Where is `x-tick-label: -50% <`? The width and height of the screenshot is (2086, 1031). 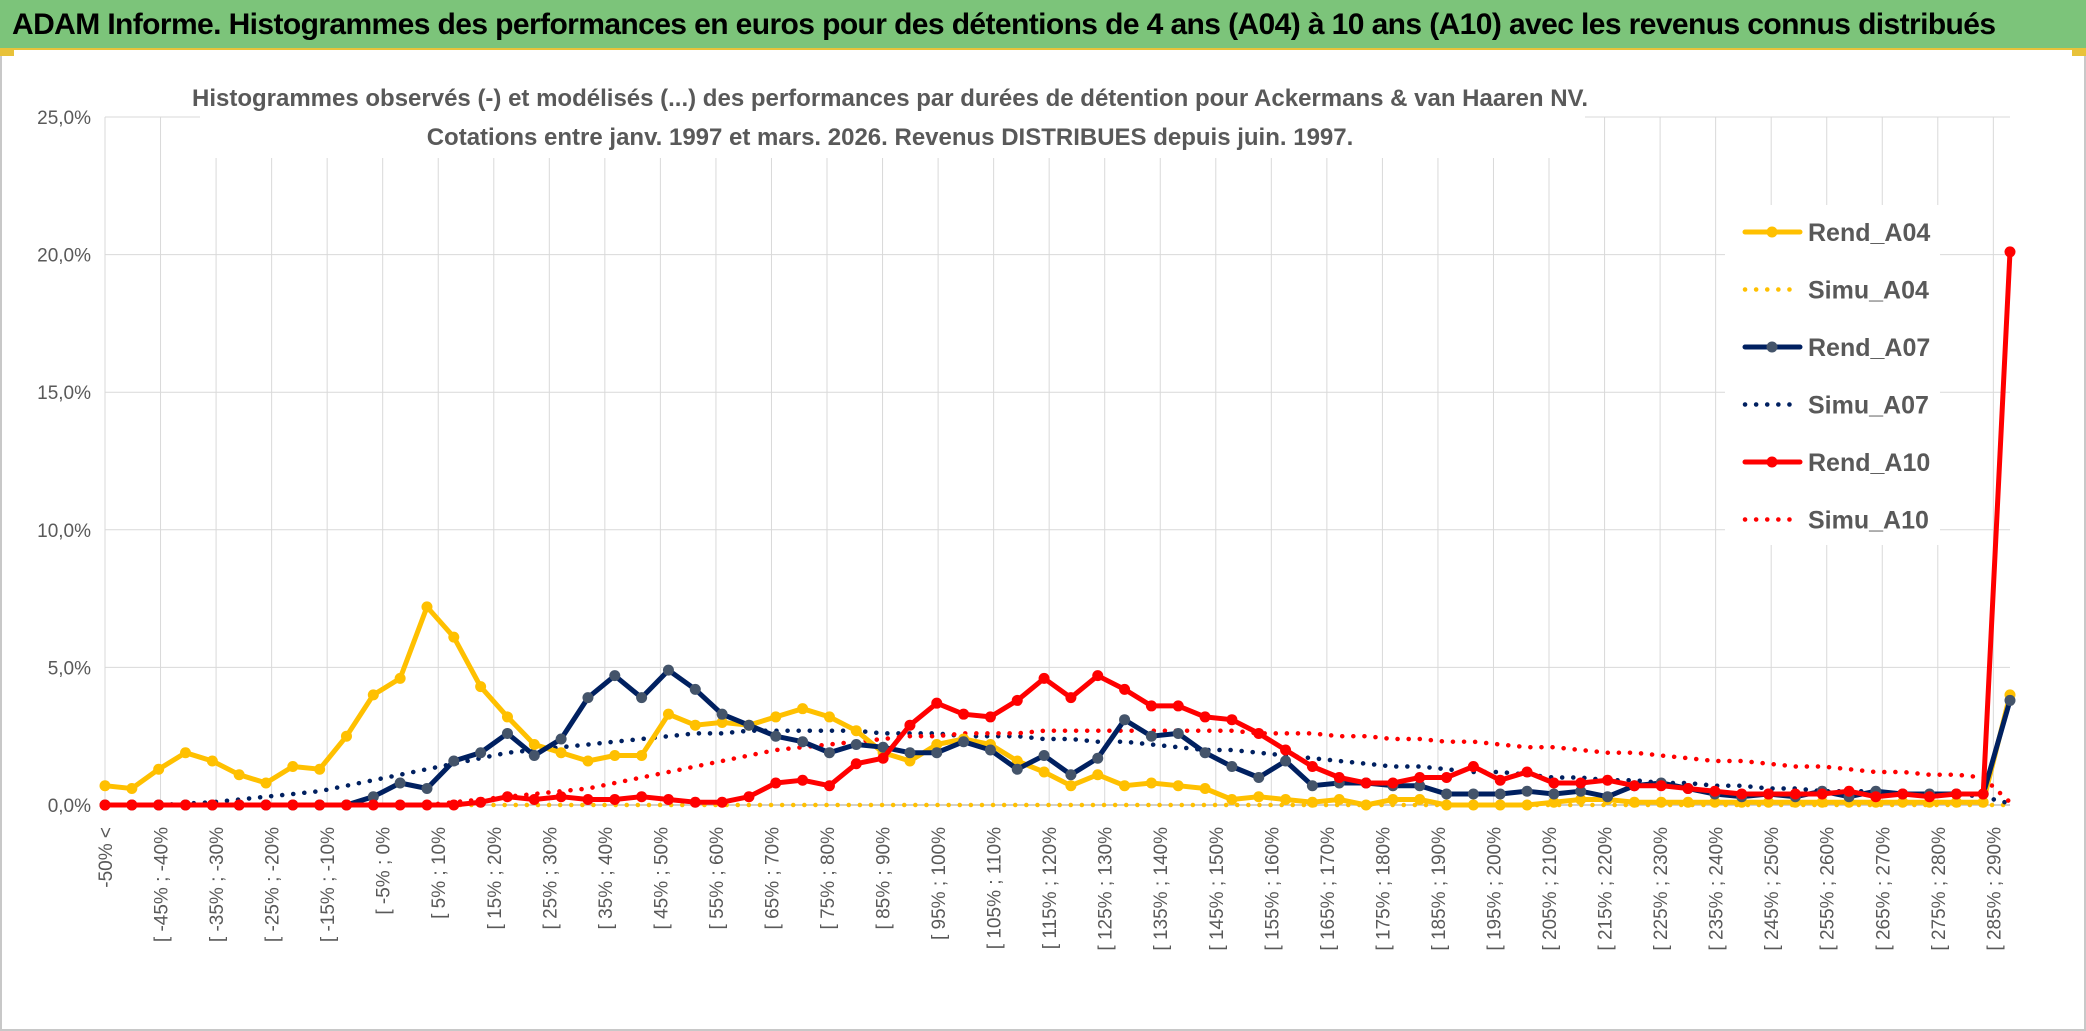 x-tick-label: -50% < is located at coordinates (106, 857).